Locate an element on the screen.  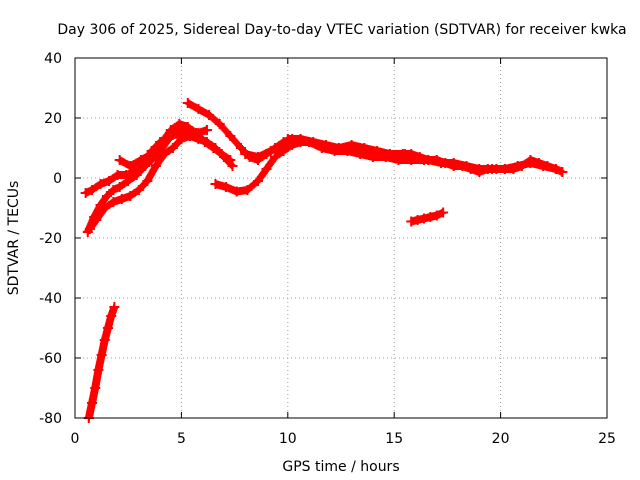
x-tick-label: 20 is located at coordinates (501, 439).